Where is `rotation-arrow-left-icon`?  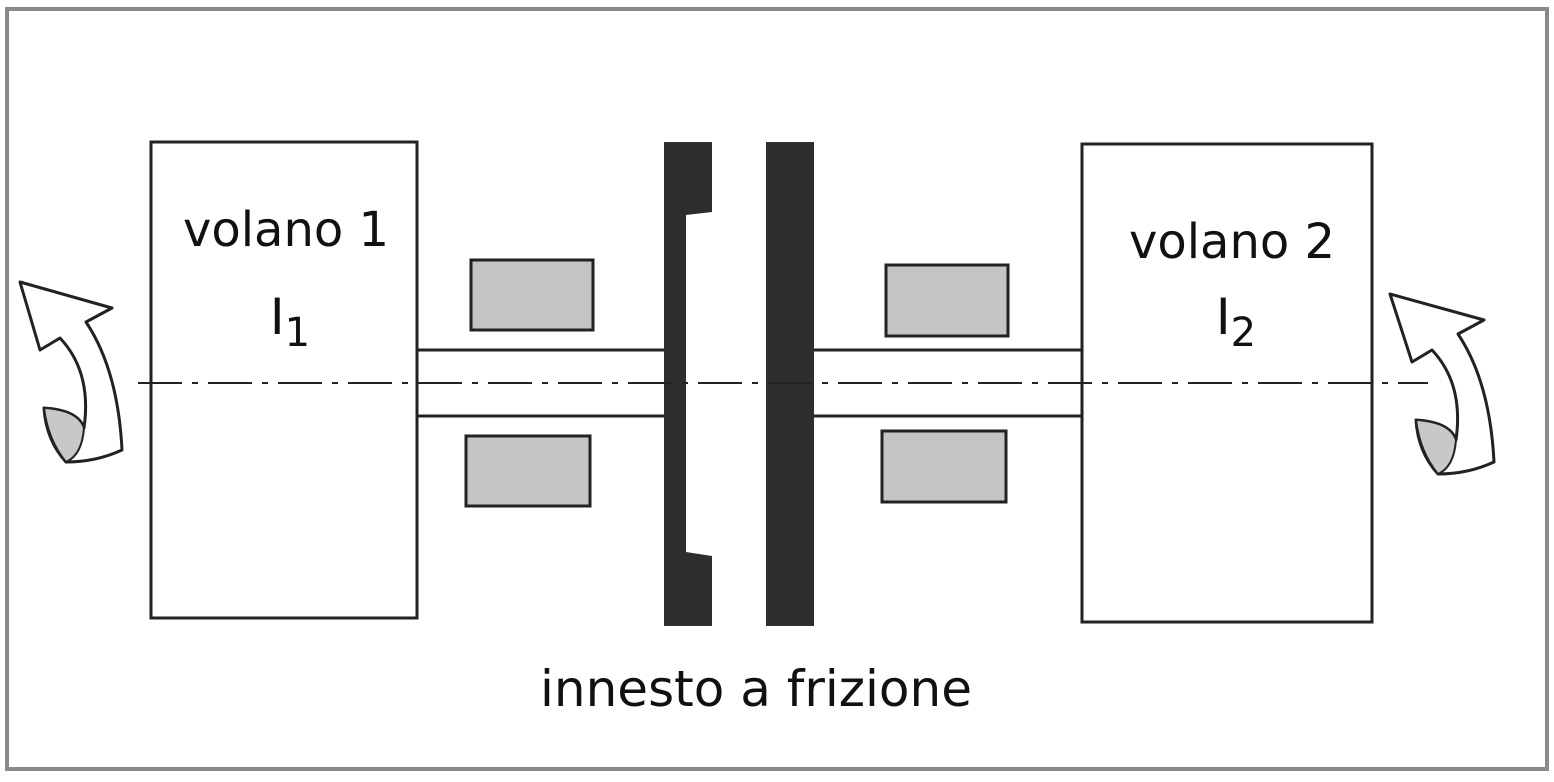 rotation-arrow-left-icon is located at coordinates (71, 372).